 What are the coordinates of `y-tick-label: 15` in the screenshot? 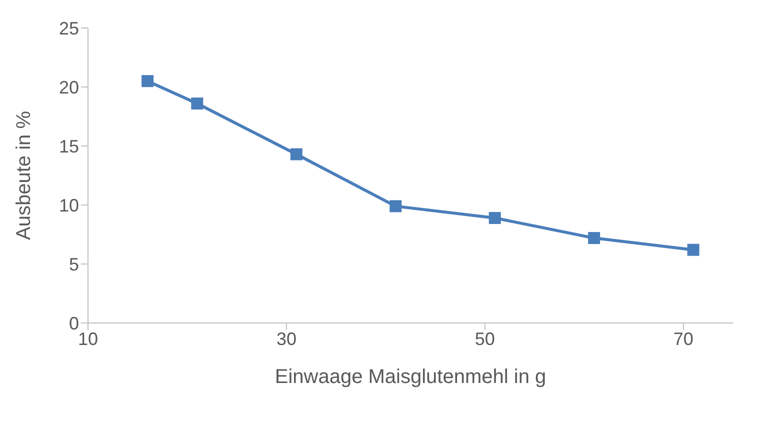 It's located at (68, 146).